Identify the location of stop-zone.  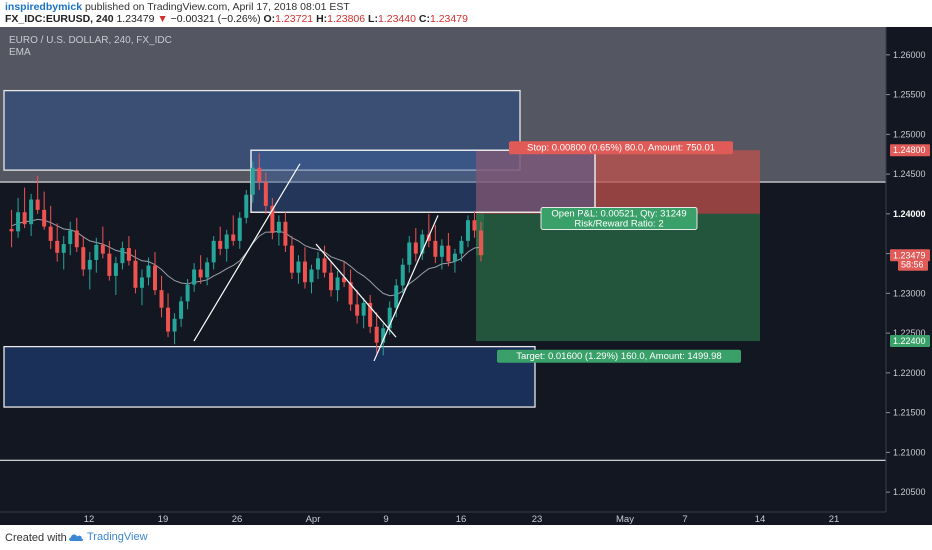
(618, 182).